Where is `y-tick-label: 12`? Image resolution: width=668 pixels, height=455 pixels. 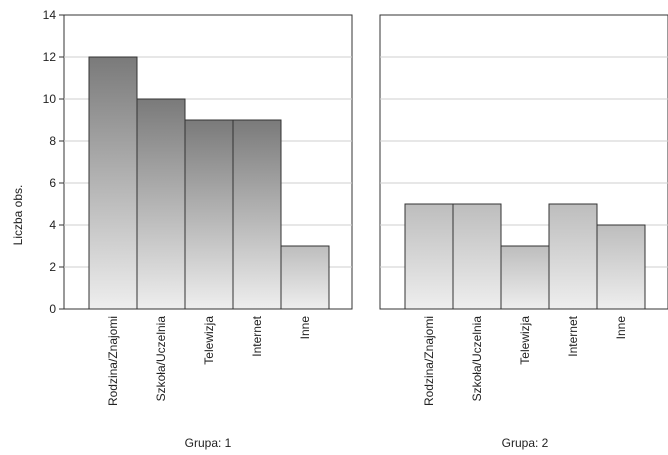 y-tick-label: 12 is located at coordinates (50, 57).